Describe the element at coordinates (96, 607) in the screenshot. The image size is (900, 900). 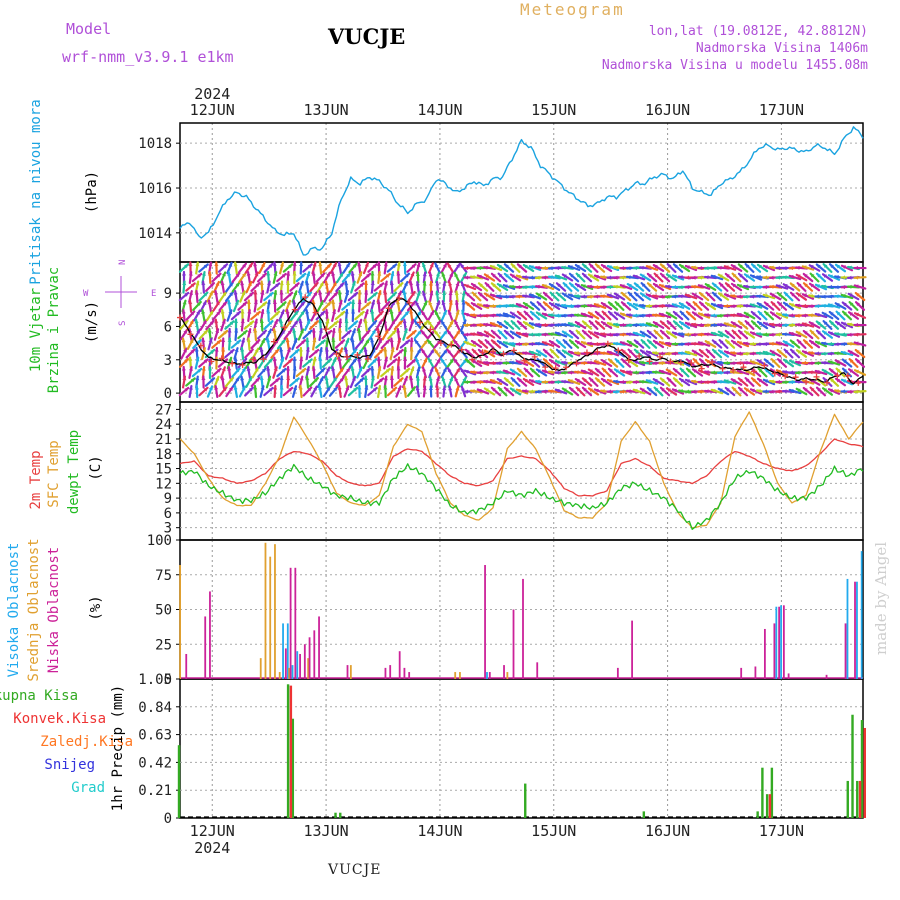
I see `cloud-unit: (%)` at that location.